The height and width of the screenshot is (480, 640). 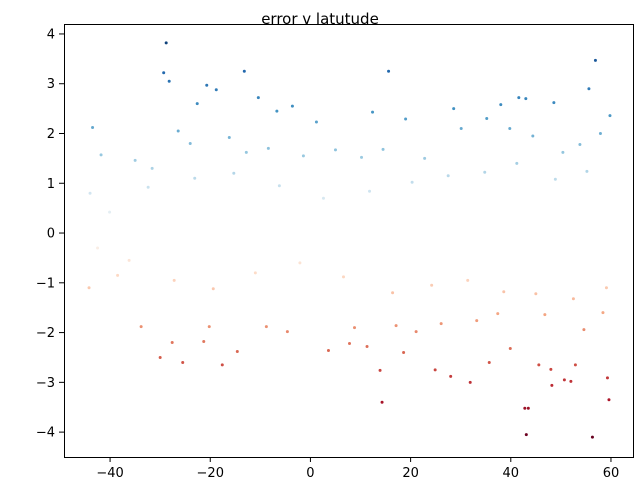 What do you see at coordinates (611, 473) in the screenshot?
I see `x-tick-label: 60` at bounding box center [611, 473].